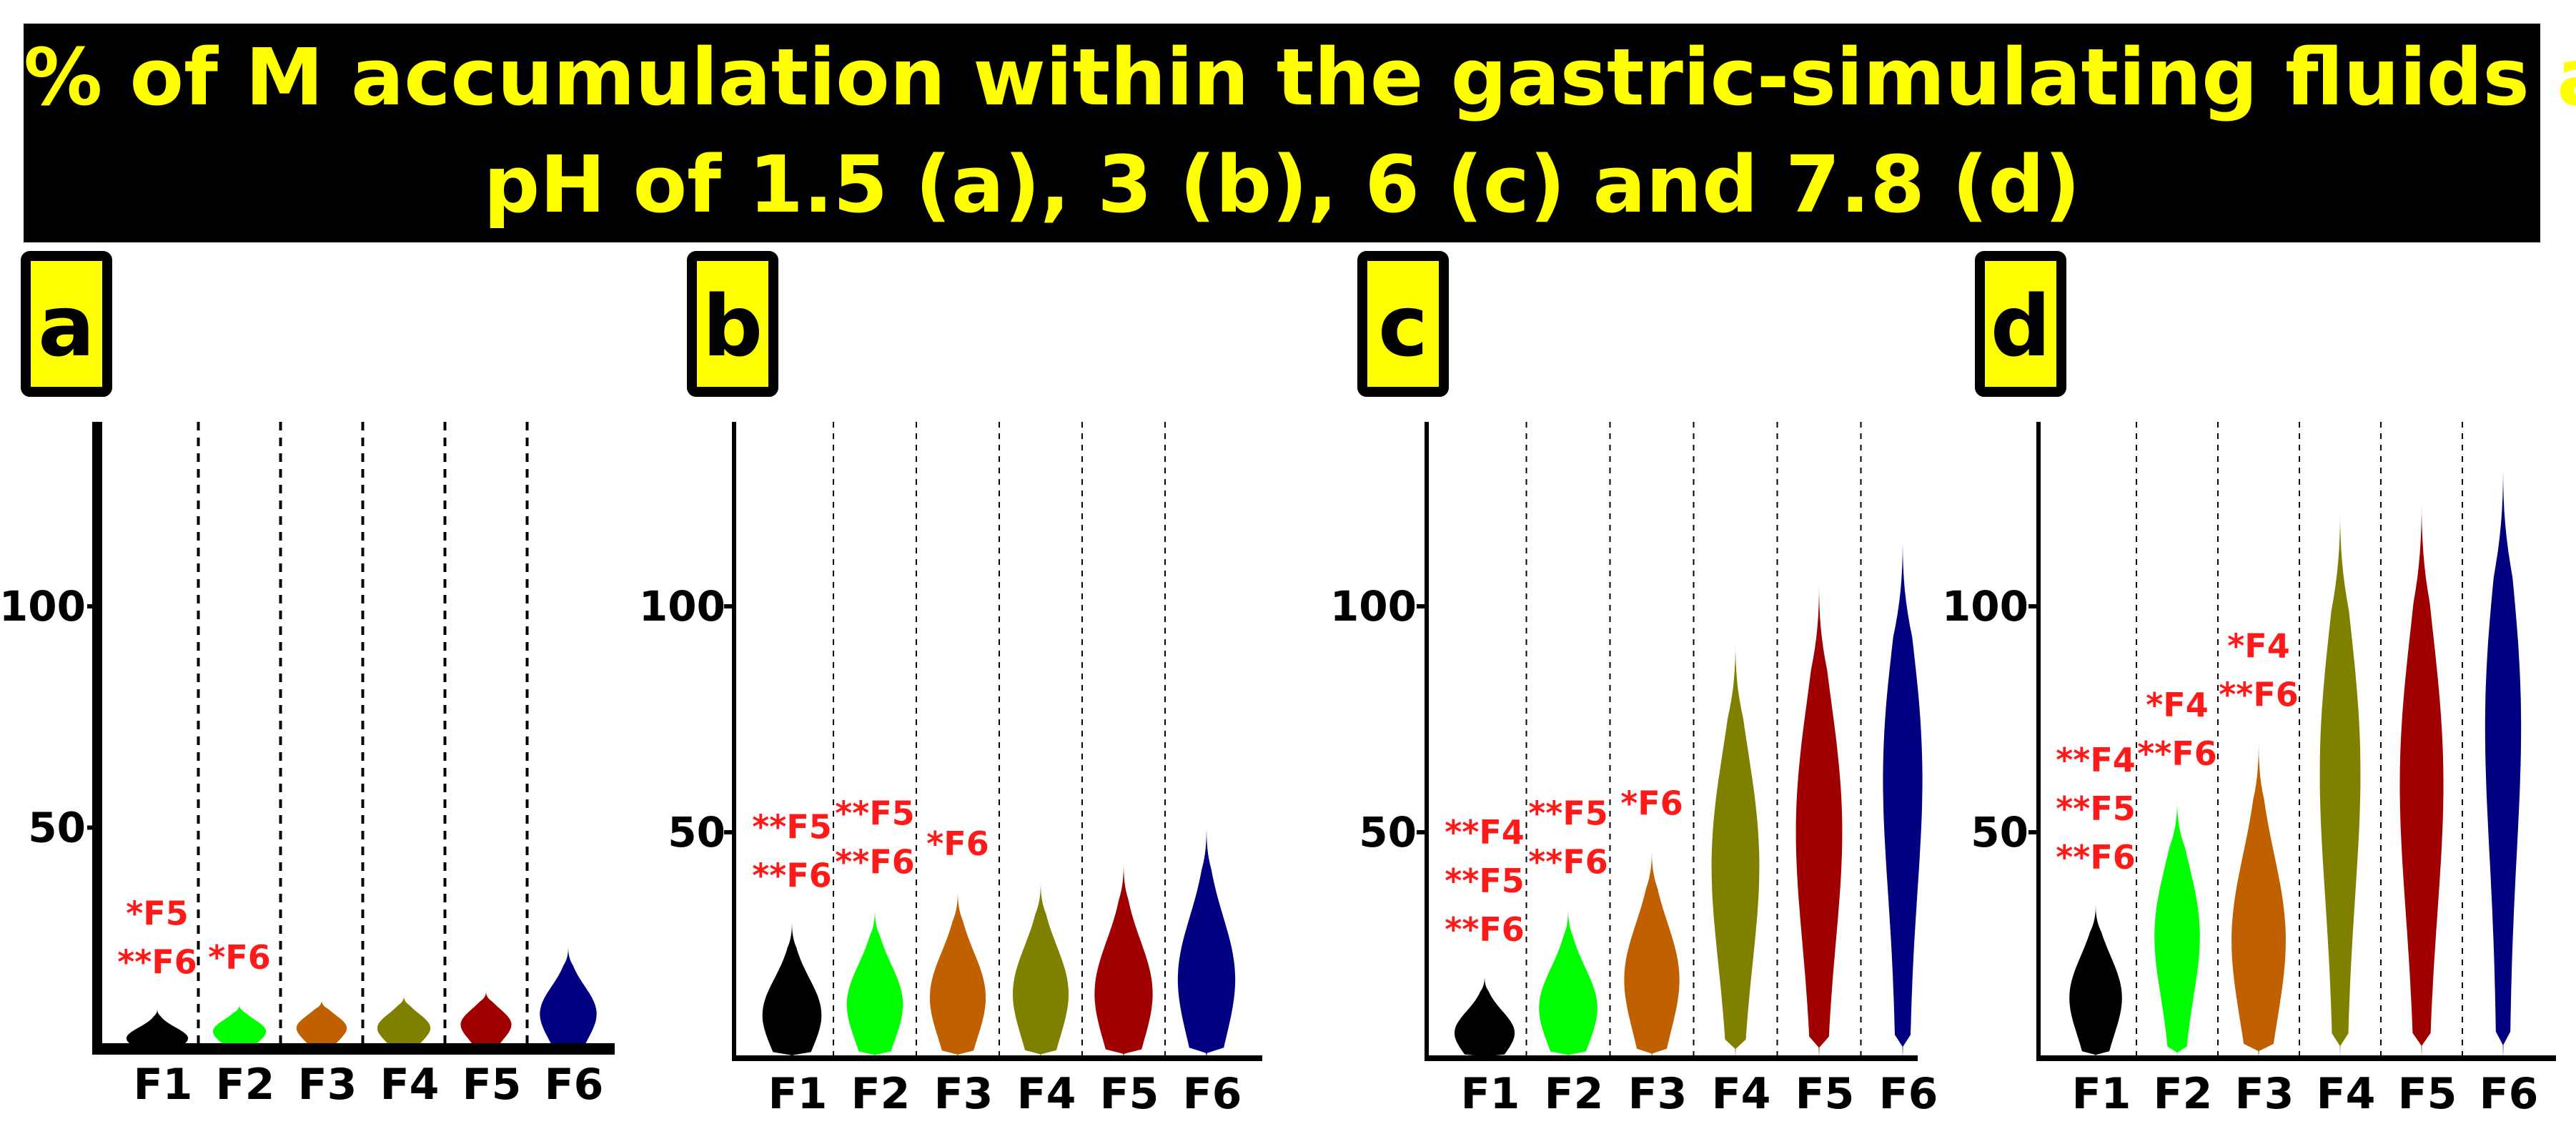  I want to click on panel-letter: d, so click(2021, 326).